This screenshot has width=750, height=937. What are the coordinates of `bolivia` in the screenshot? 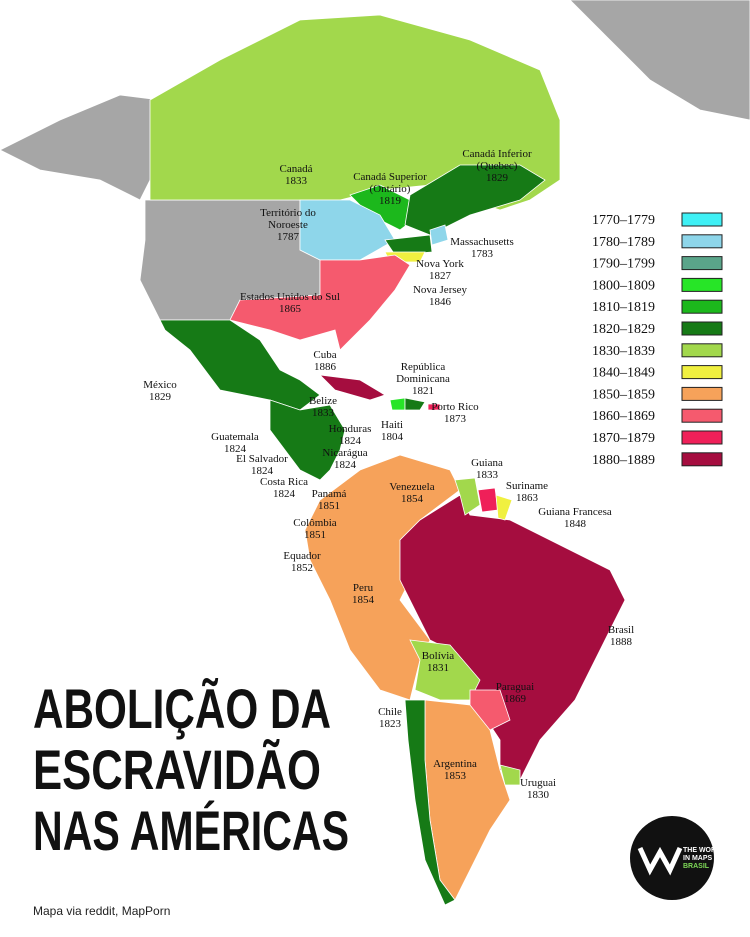 It's located at (445, 670).